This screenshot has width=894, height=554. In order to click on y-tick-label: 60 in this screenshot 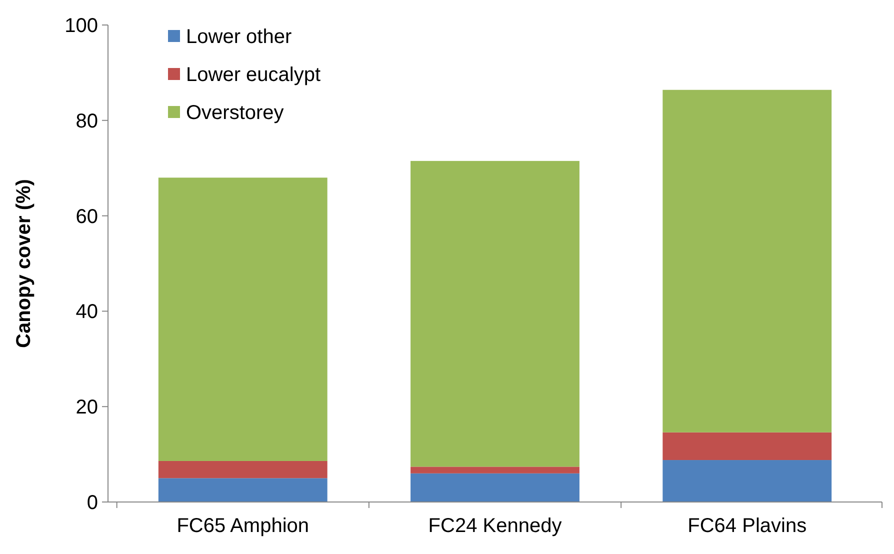, I will do `click(87, 217)`.